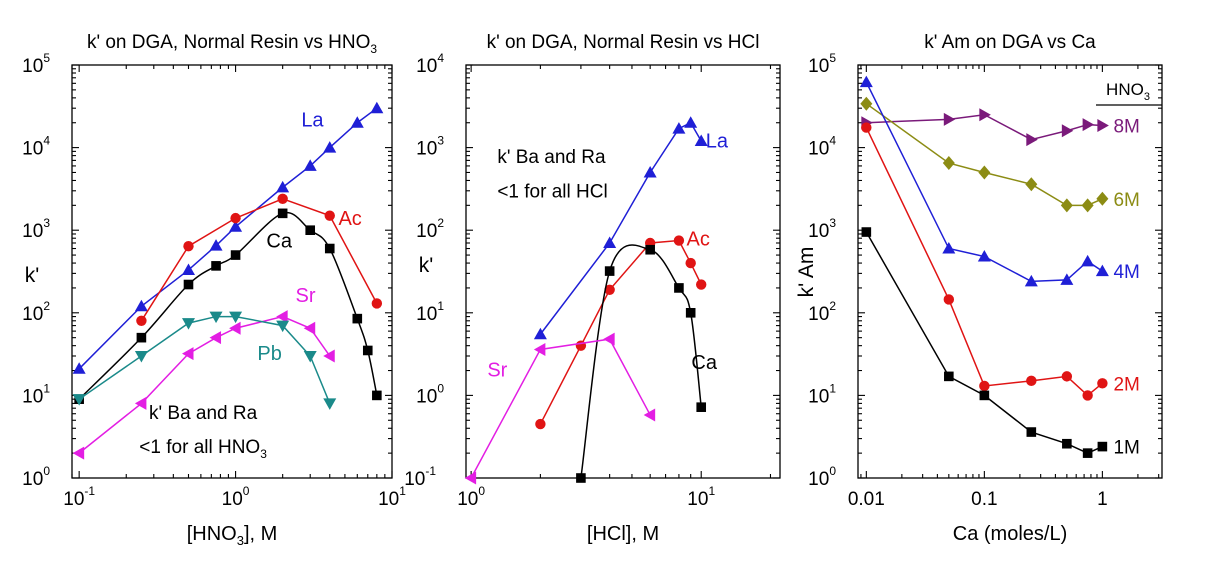 Image resolution: width=1224 pixels, height=576 pixels. What do you see at coordinates (240, 540) in the screenshot?
I see `x-axis-label-sub: 3` at bounding box center [240, 540].